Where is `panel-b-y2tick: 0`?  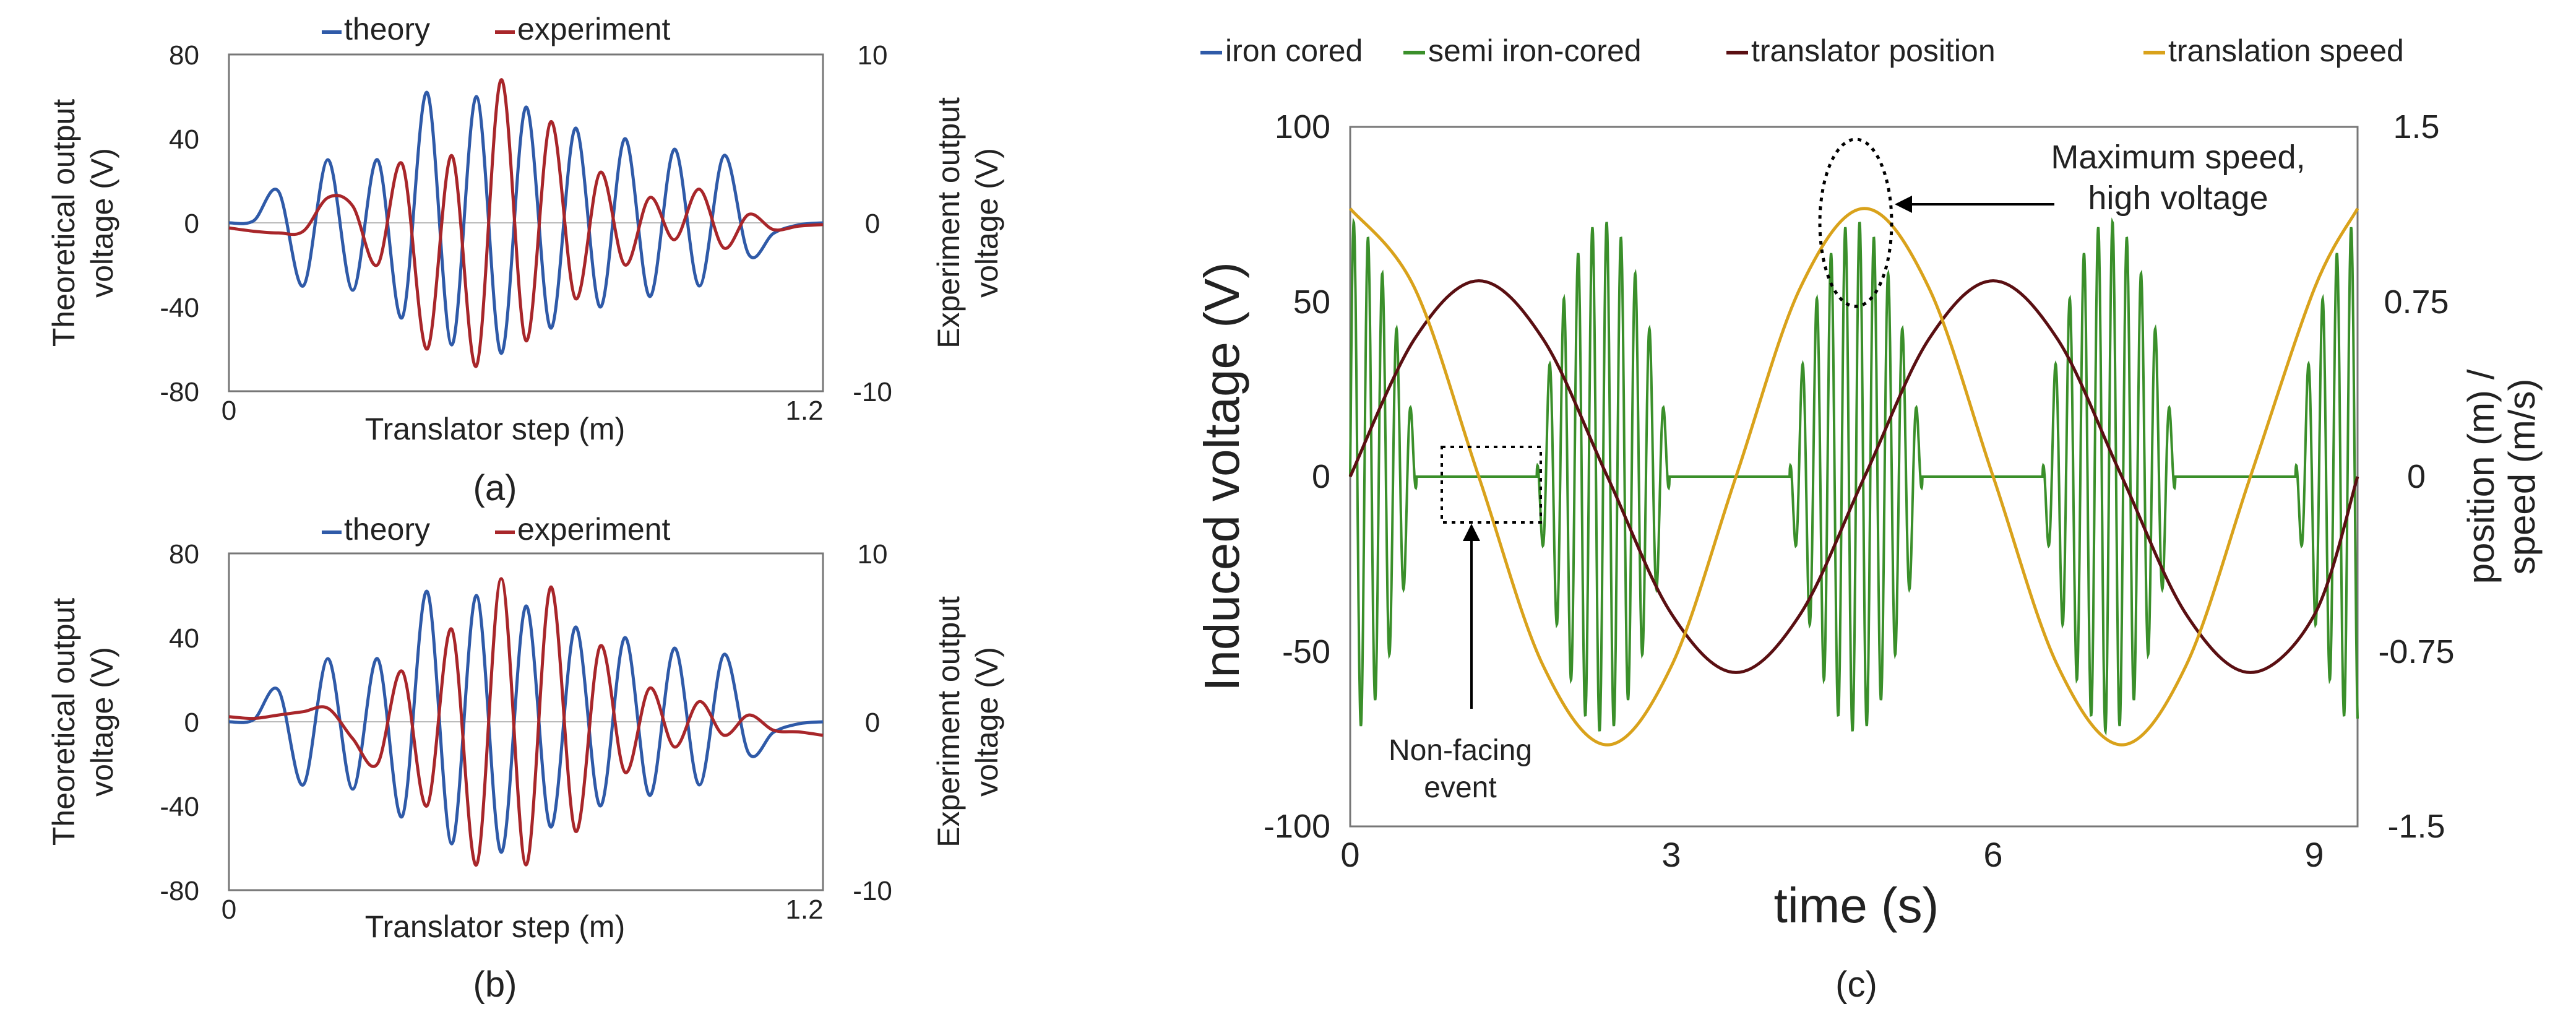
panel-b-y2tick: 0 is located at coordinates (872, 723).